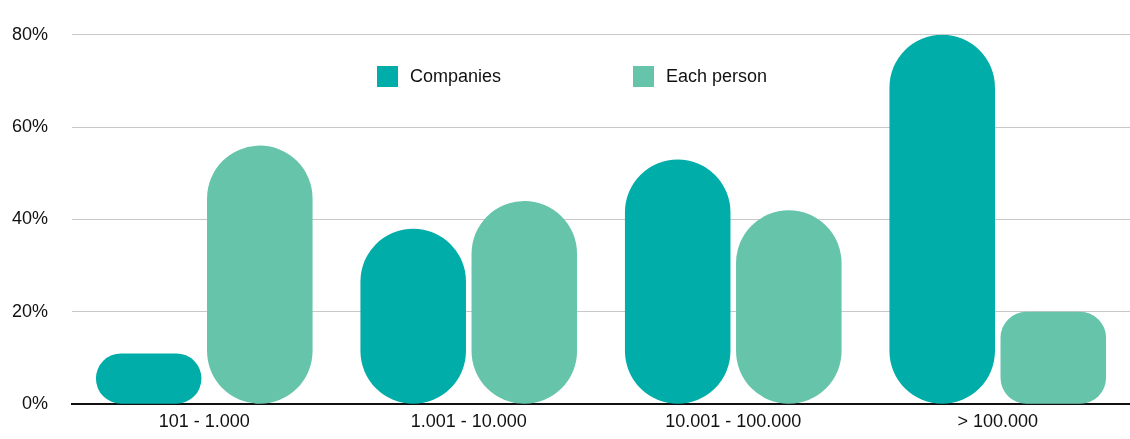 The height and width of the screenshot is (439, 1130). Describe the element at coordinates (204, 420) in the screenshot. I see `x-tick-label: 101 - 1.000` at that location.